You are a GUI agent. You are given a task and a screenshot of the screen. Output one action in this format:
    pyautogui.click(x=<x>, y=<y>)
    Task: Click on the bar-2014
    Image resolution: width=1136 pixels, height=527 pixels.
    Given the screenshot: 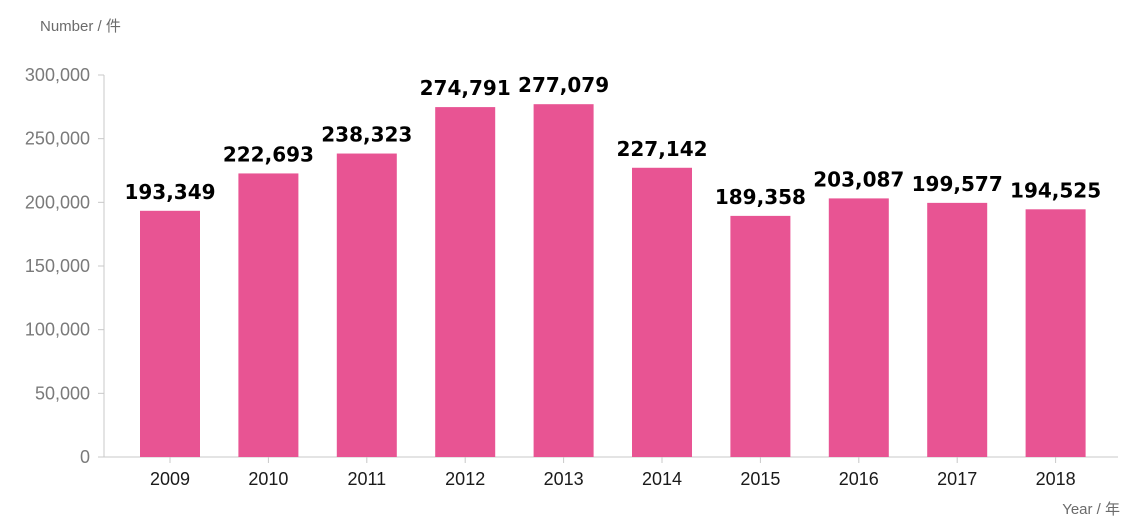 What is the action you would take?
    pyautogui.click(x=662, y=312)
    